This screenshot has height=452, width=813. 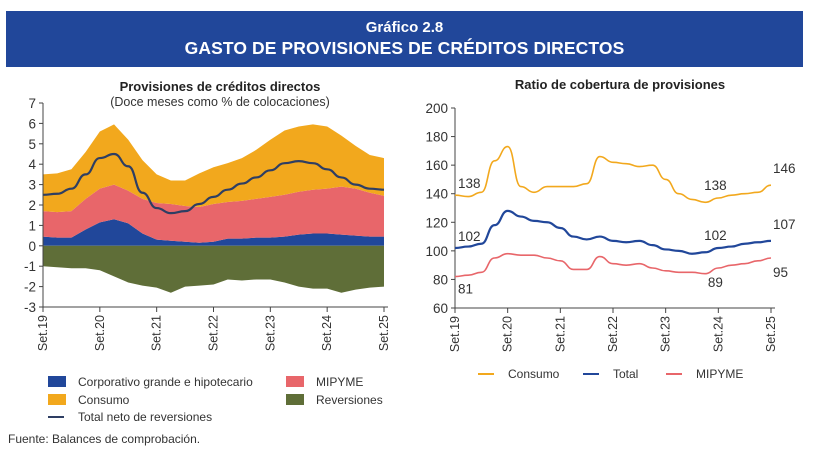 I want to click on legend-label-consumo: Consumo, so click(x=104, y=400).